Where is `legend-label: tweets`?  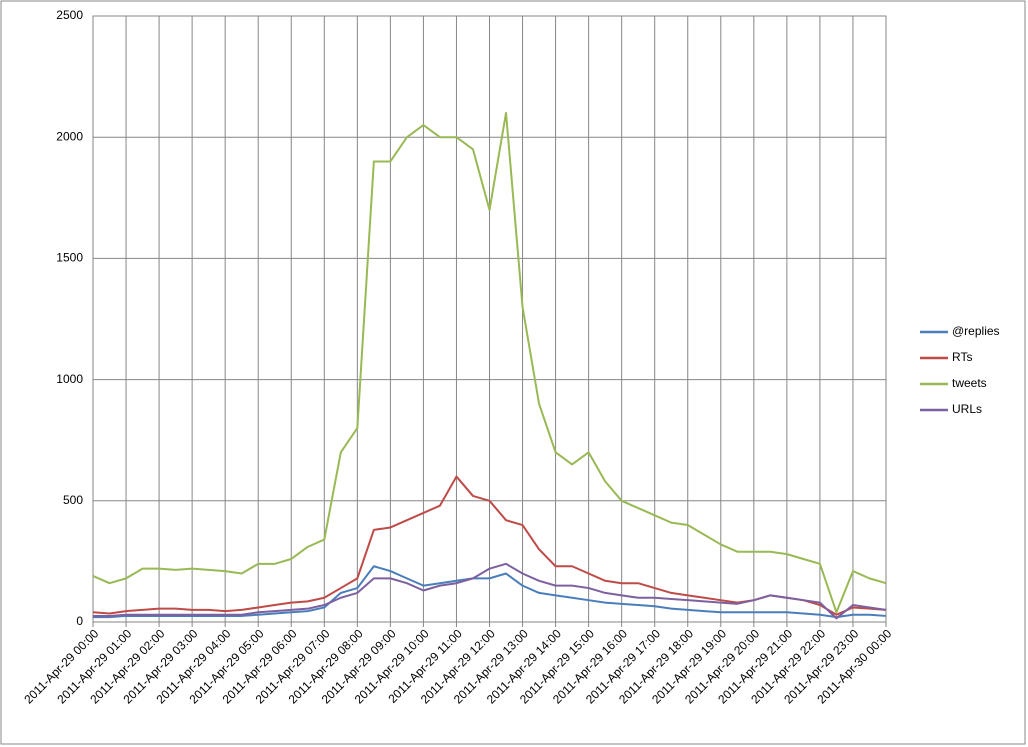 legend-label: tweets is located at coordinates (969, 383).